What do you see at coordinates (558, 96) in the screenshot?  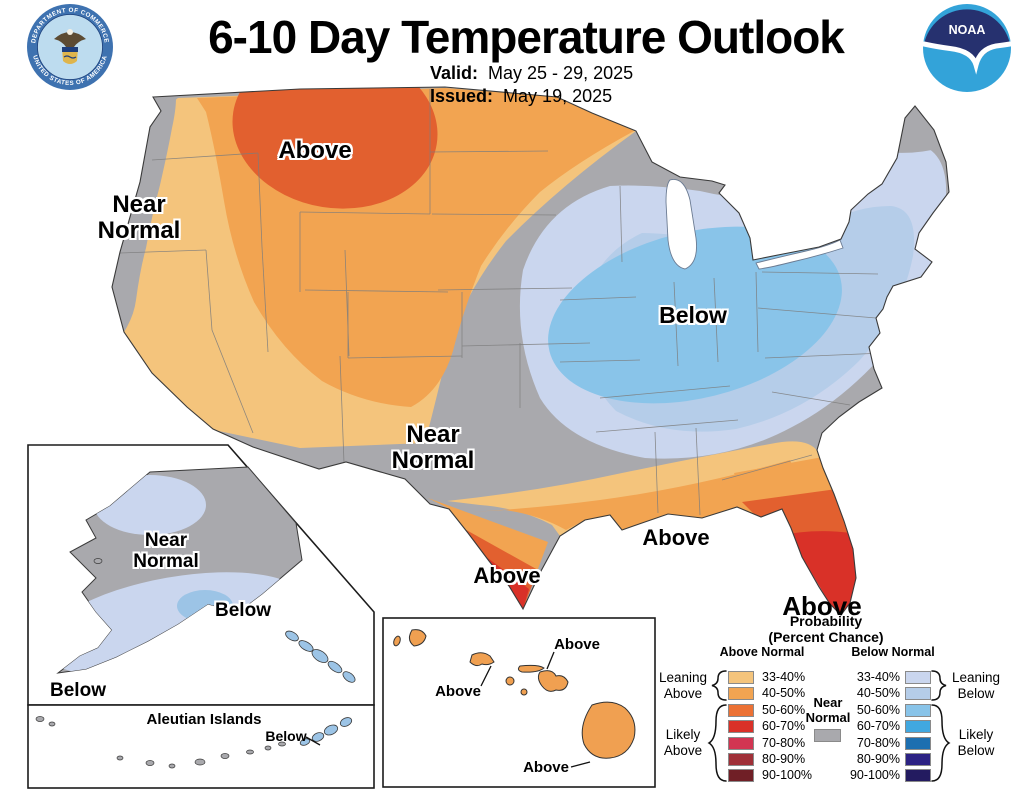 I see `issued-value: May 19, 2025` at bounding box center [558, 96].